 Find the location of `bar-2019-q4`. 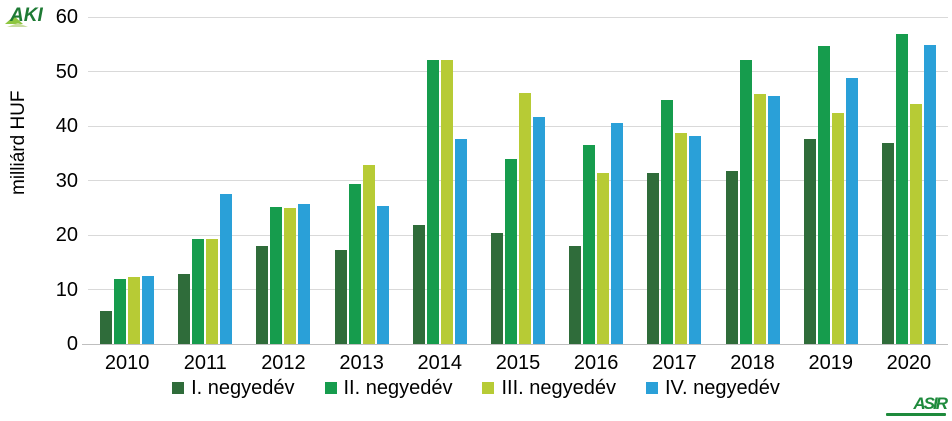

bar-2019-q4 is located at coordinates (851, 211).